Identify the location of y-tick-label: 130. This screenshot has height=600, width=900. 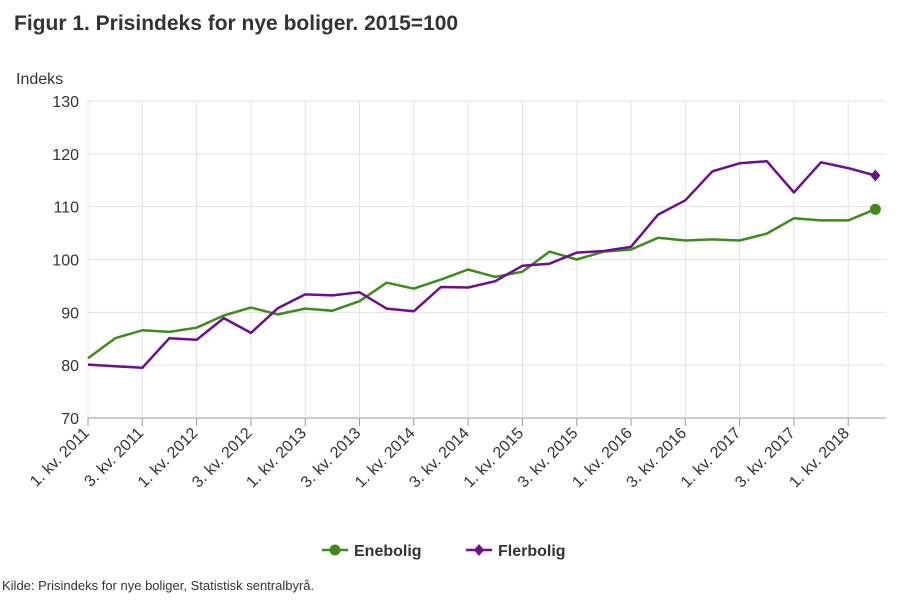
(65, 102).